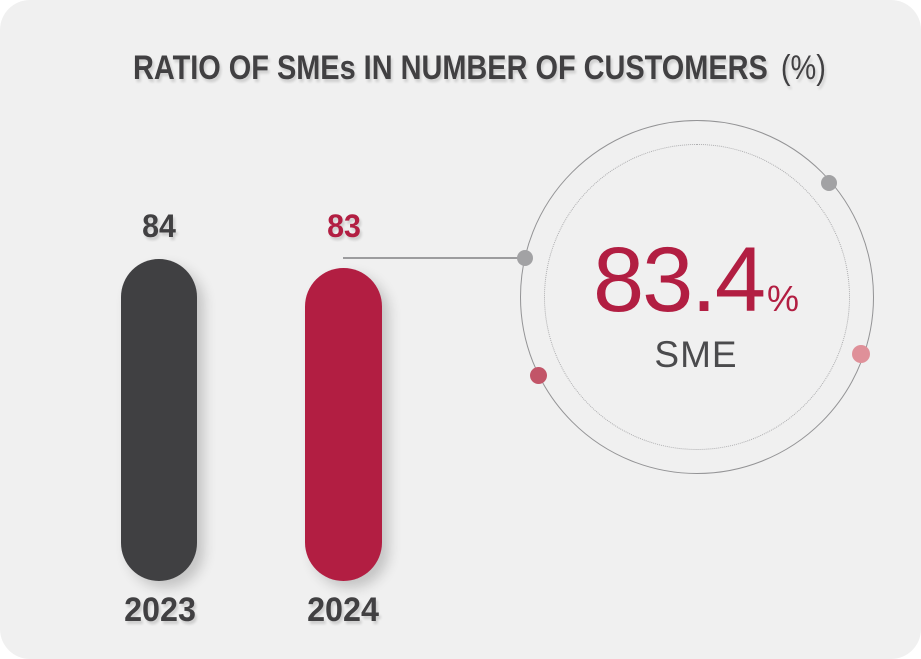  Describe the element at coordinates (434, 258) in the screenshot. I see `leader-line` at that location.